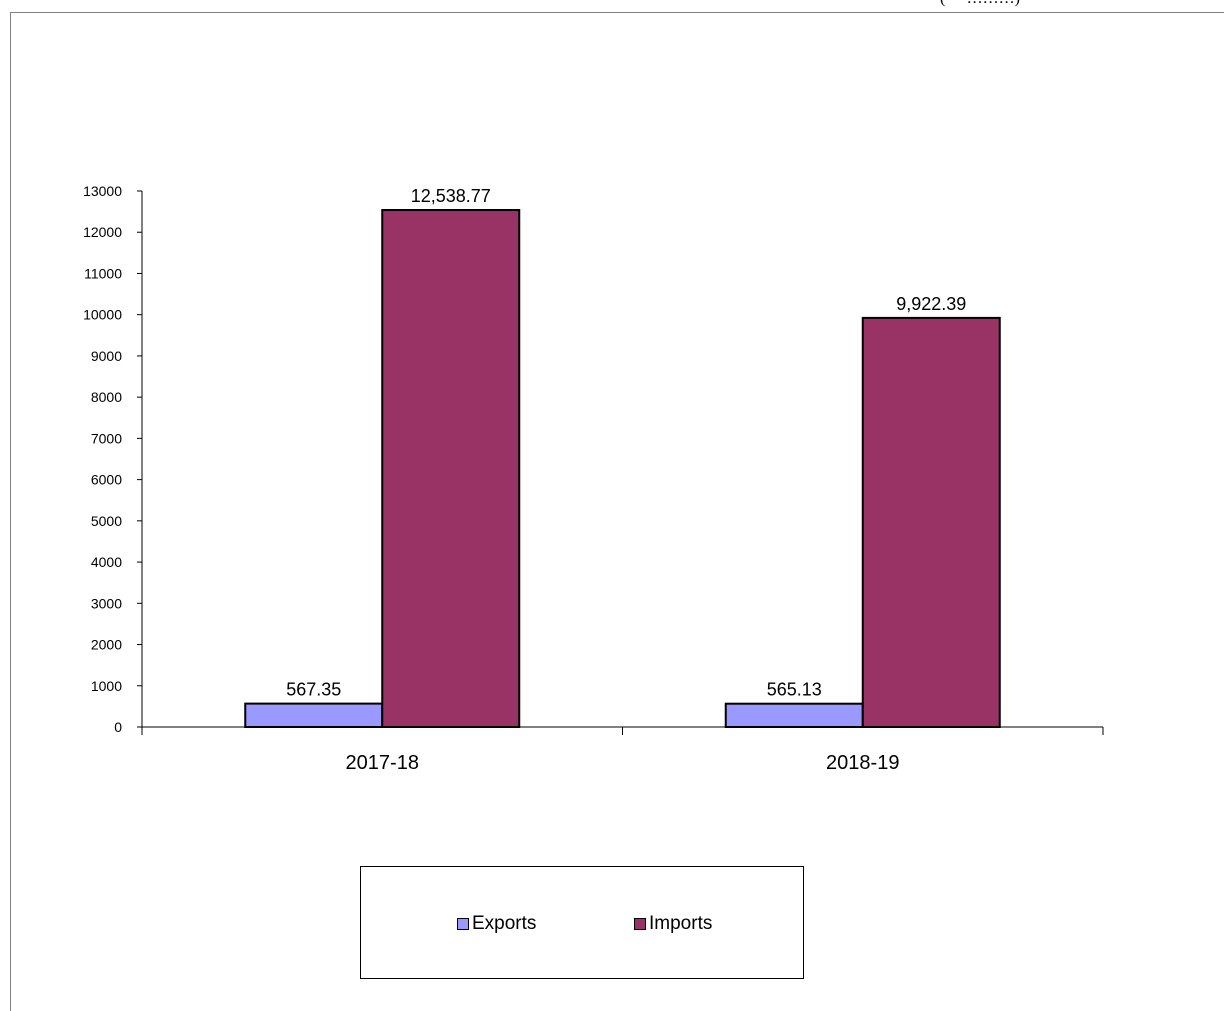 Image resolution: width=1224 pixels, height=1011 pixels. Describe the element at coordinates (451, 196) in the screenshot. I see `data-label: 12,538.77` at that location.